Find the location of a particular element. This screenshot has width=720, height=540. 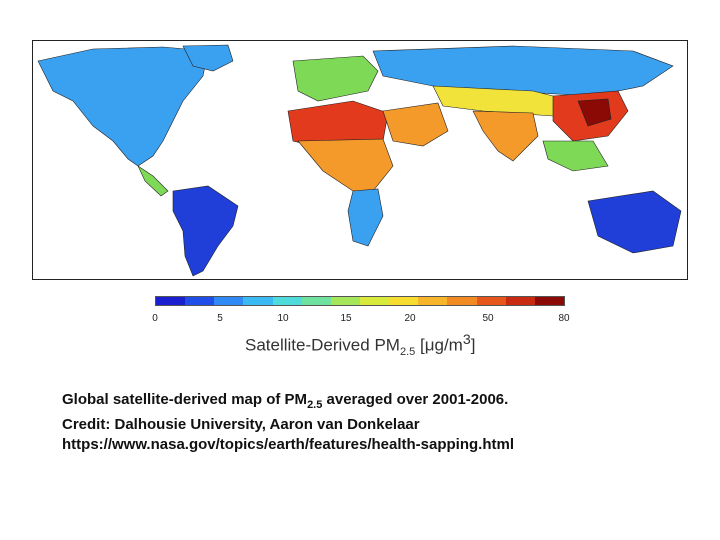

middle-east-landmass is located at coordinates (415, 124).